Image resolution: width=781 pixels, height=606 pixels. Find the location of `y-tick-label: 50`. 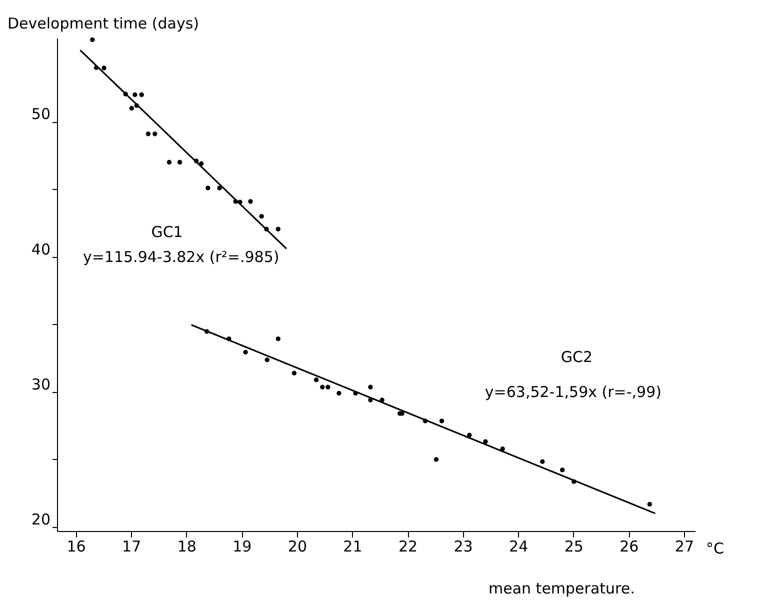

y-tick-label: 50 is located at coordinates (40, 114).